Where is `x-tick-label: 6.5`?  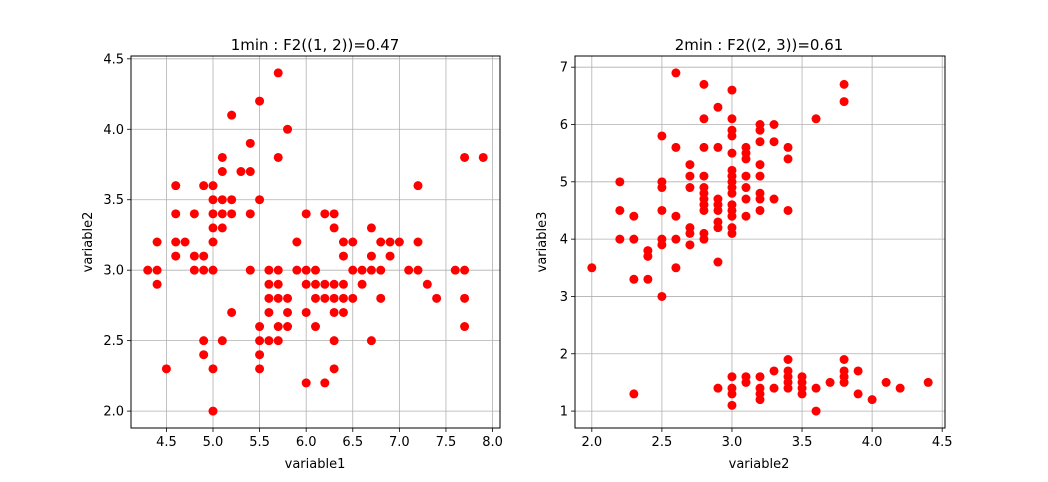 x-tick-label: 6.5 is located at coordinates (352, 442).